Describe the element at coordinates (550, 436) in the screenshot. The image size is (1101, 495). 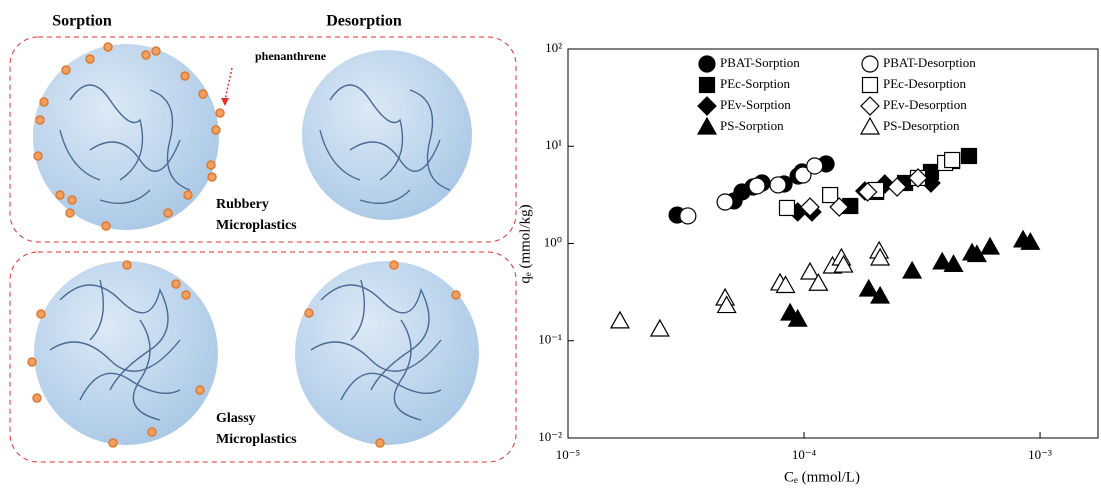
I see `y-tick-label: 10⁻²` at that location.